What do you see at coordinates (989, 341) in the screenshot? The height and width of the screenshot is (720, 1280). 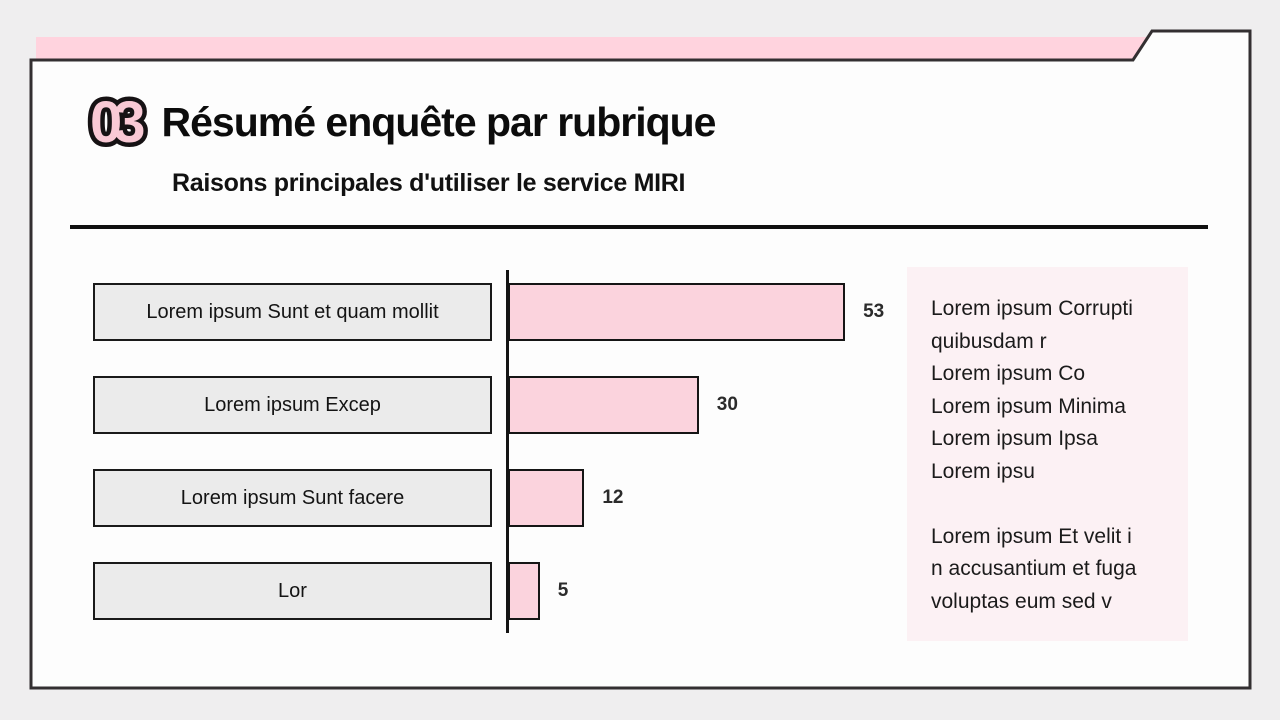 I see `note-line: quibusdam r` at bounding box center [989, 341].